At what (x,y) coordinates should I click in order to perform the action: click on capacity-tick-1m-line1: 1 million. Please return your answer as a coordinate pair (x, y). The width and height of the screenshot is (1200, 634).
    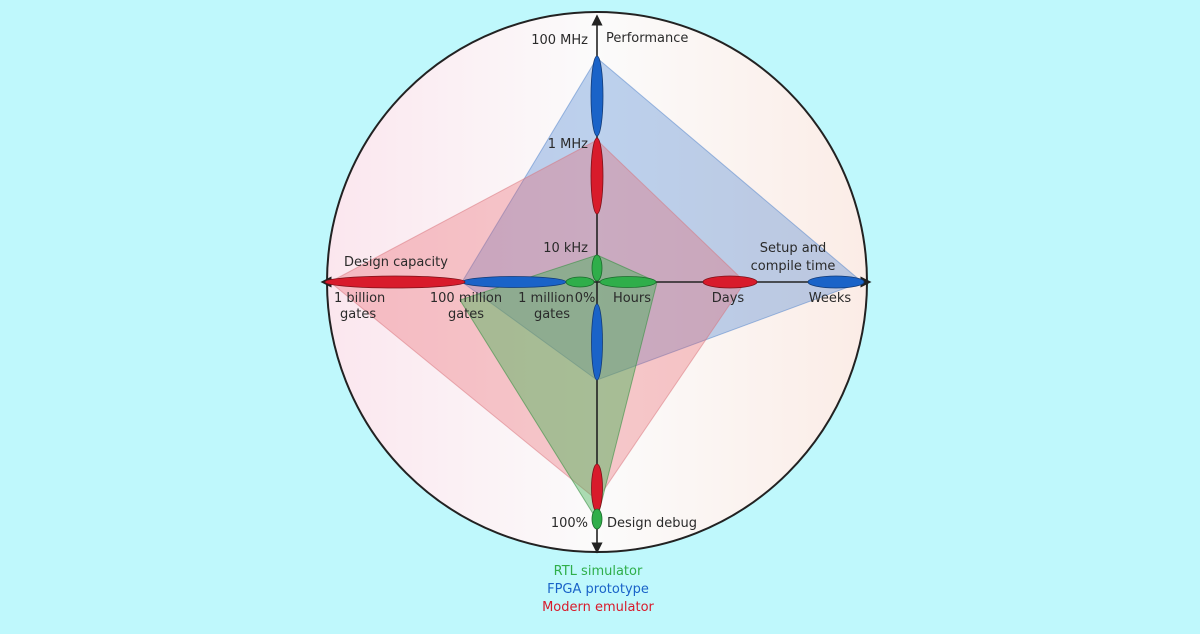
    Looking at the image, I should click on (546, 298).